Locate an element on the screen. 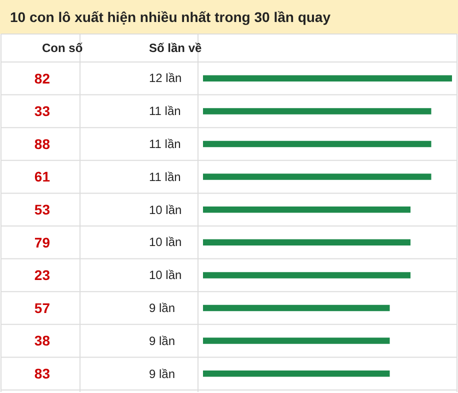  y-tick-label: 61 is located at coordinates (42, 176).